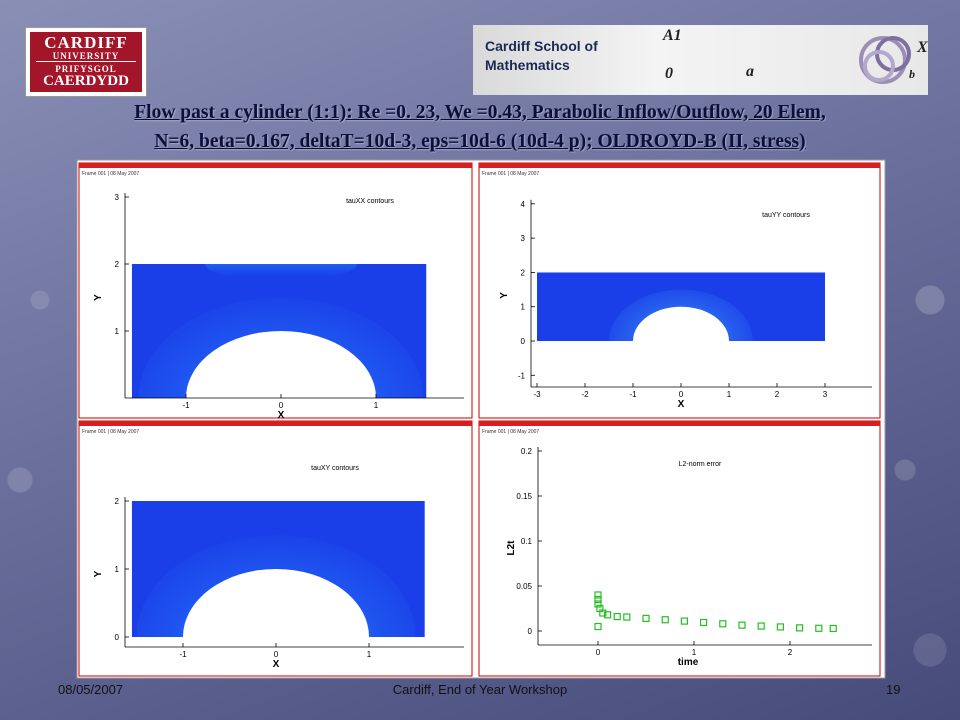 This screenshot has width=960, height=720. What do you see at coordinates (885, 60) in the screenshot?
I see `knot-icon` at bounding box center [885, 60].